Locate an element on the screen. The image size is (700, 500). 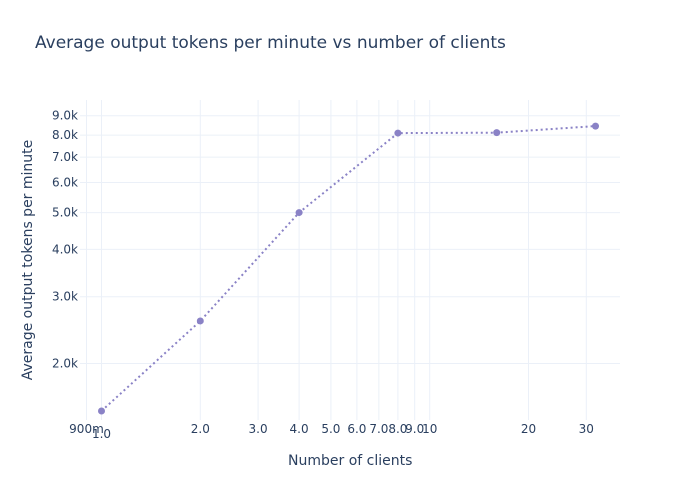
x-tick-label: 30 is located at coordinates (586, 429).